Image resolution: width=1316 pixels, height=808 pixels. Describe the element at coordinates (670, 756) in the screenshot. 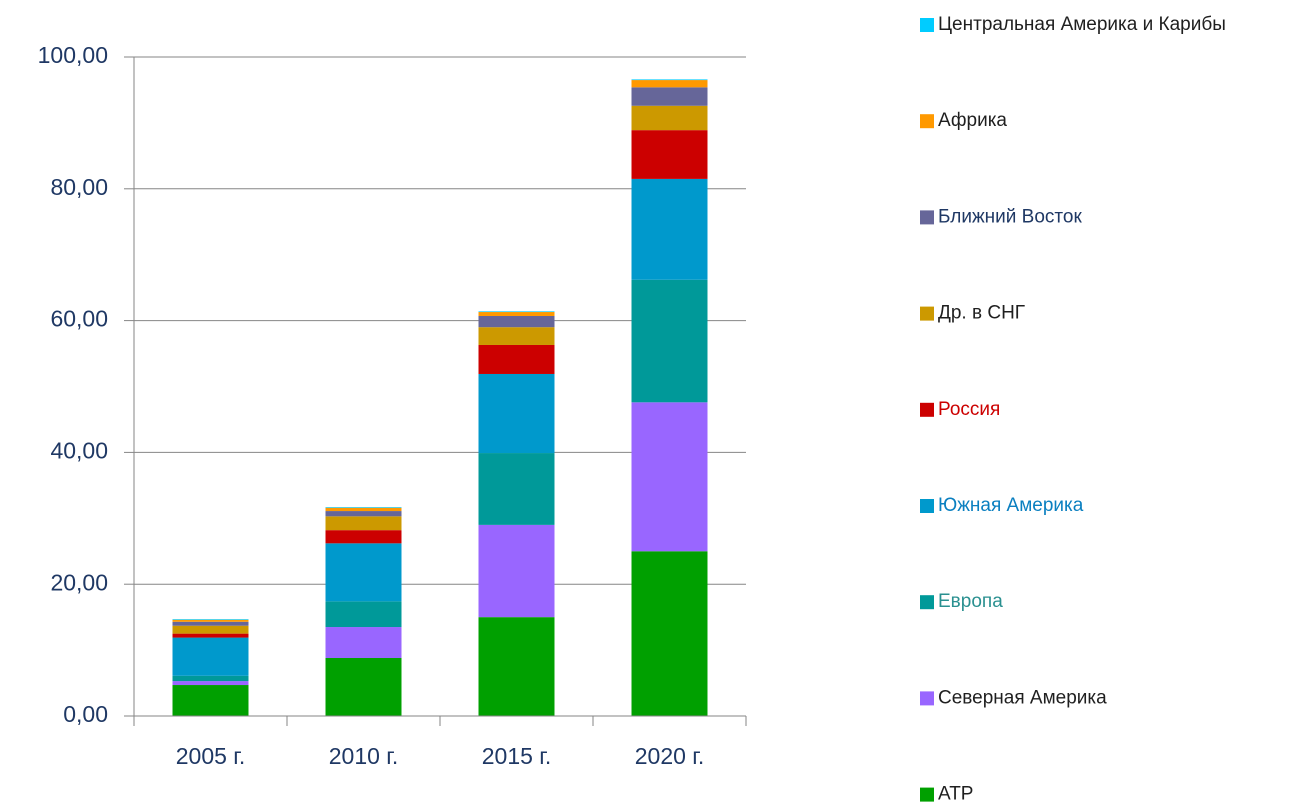

I see `x-tick-label: 2020 г.` at that location.